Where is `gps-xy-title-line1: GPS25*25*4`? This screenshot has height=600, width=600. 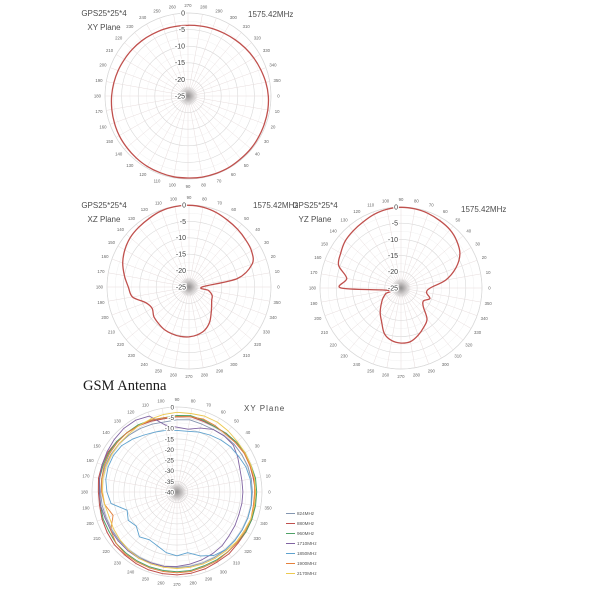 gps-xy-title-line1: GPS25*25*4 is located at coordinates (104, 13).